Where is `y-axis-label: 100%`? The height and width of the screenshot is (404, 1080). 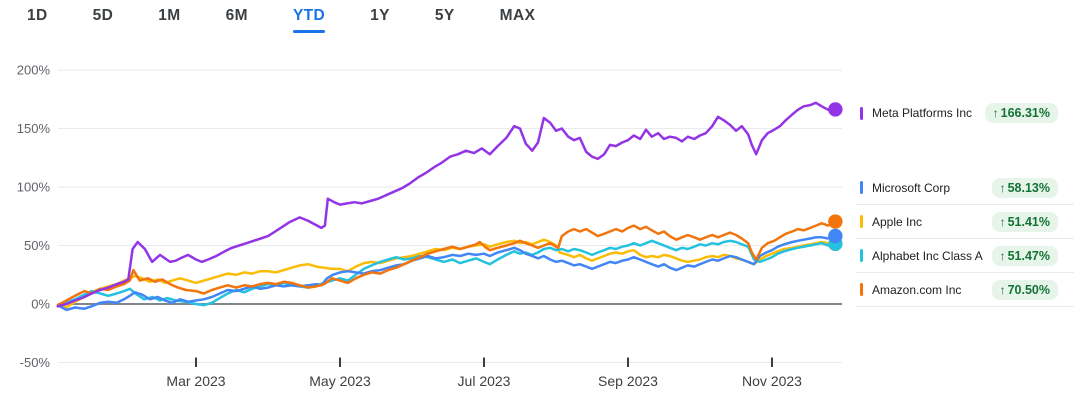 y-axis-label: 100% is located at coordinates (34, 187).